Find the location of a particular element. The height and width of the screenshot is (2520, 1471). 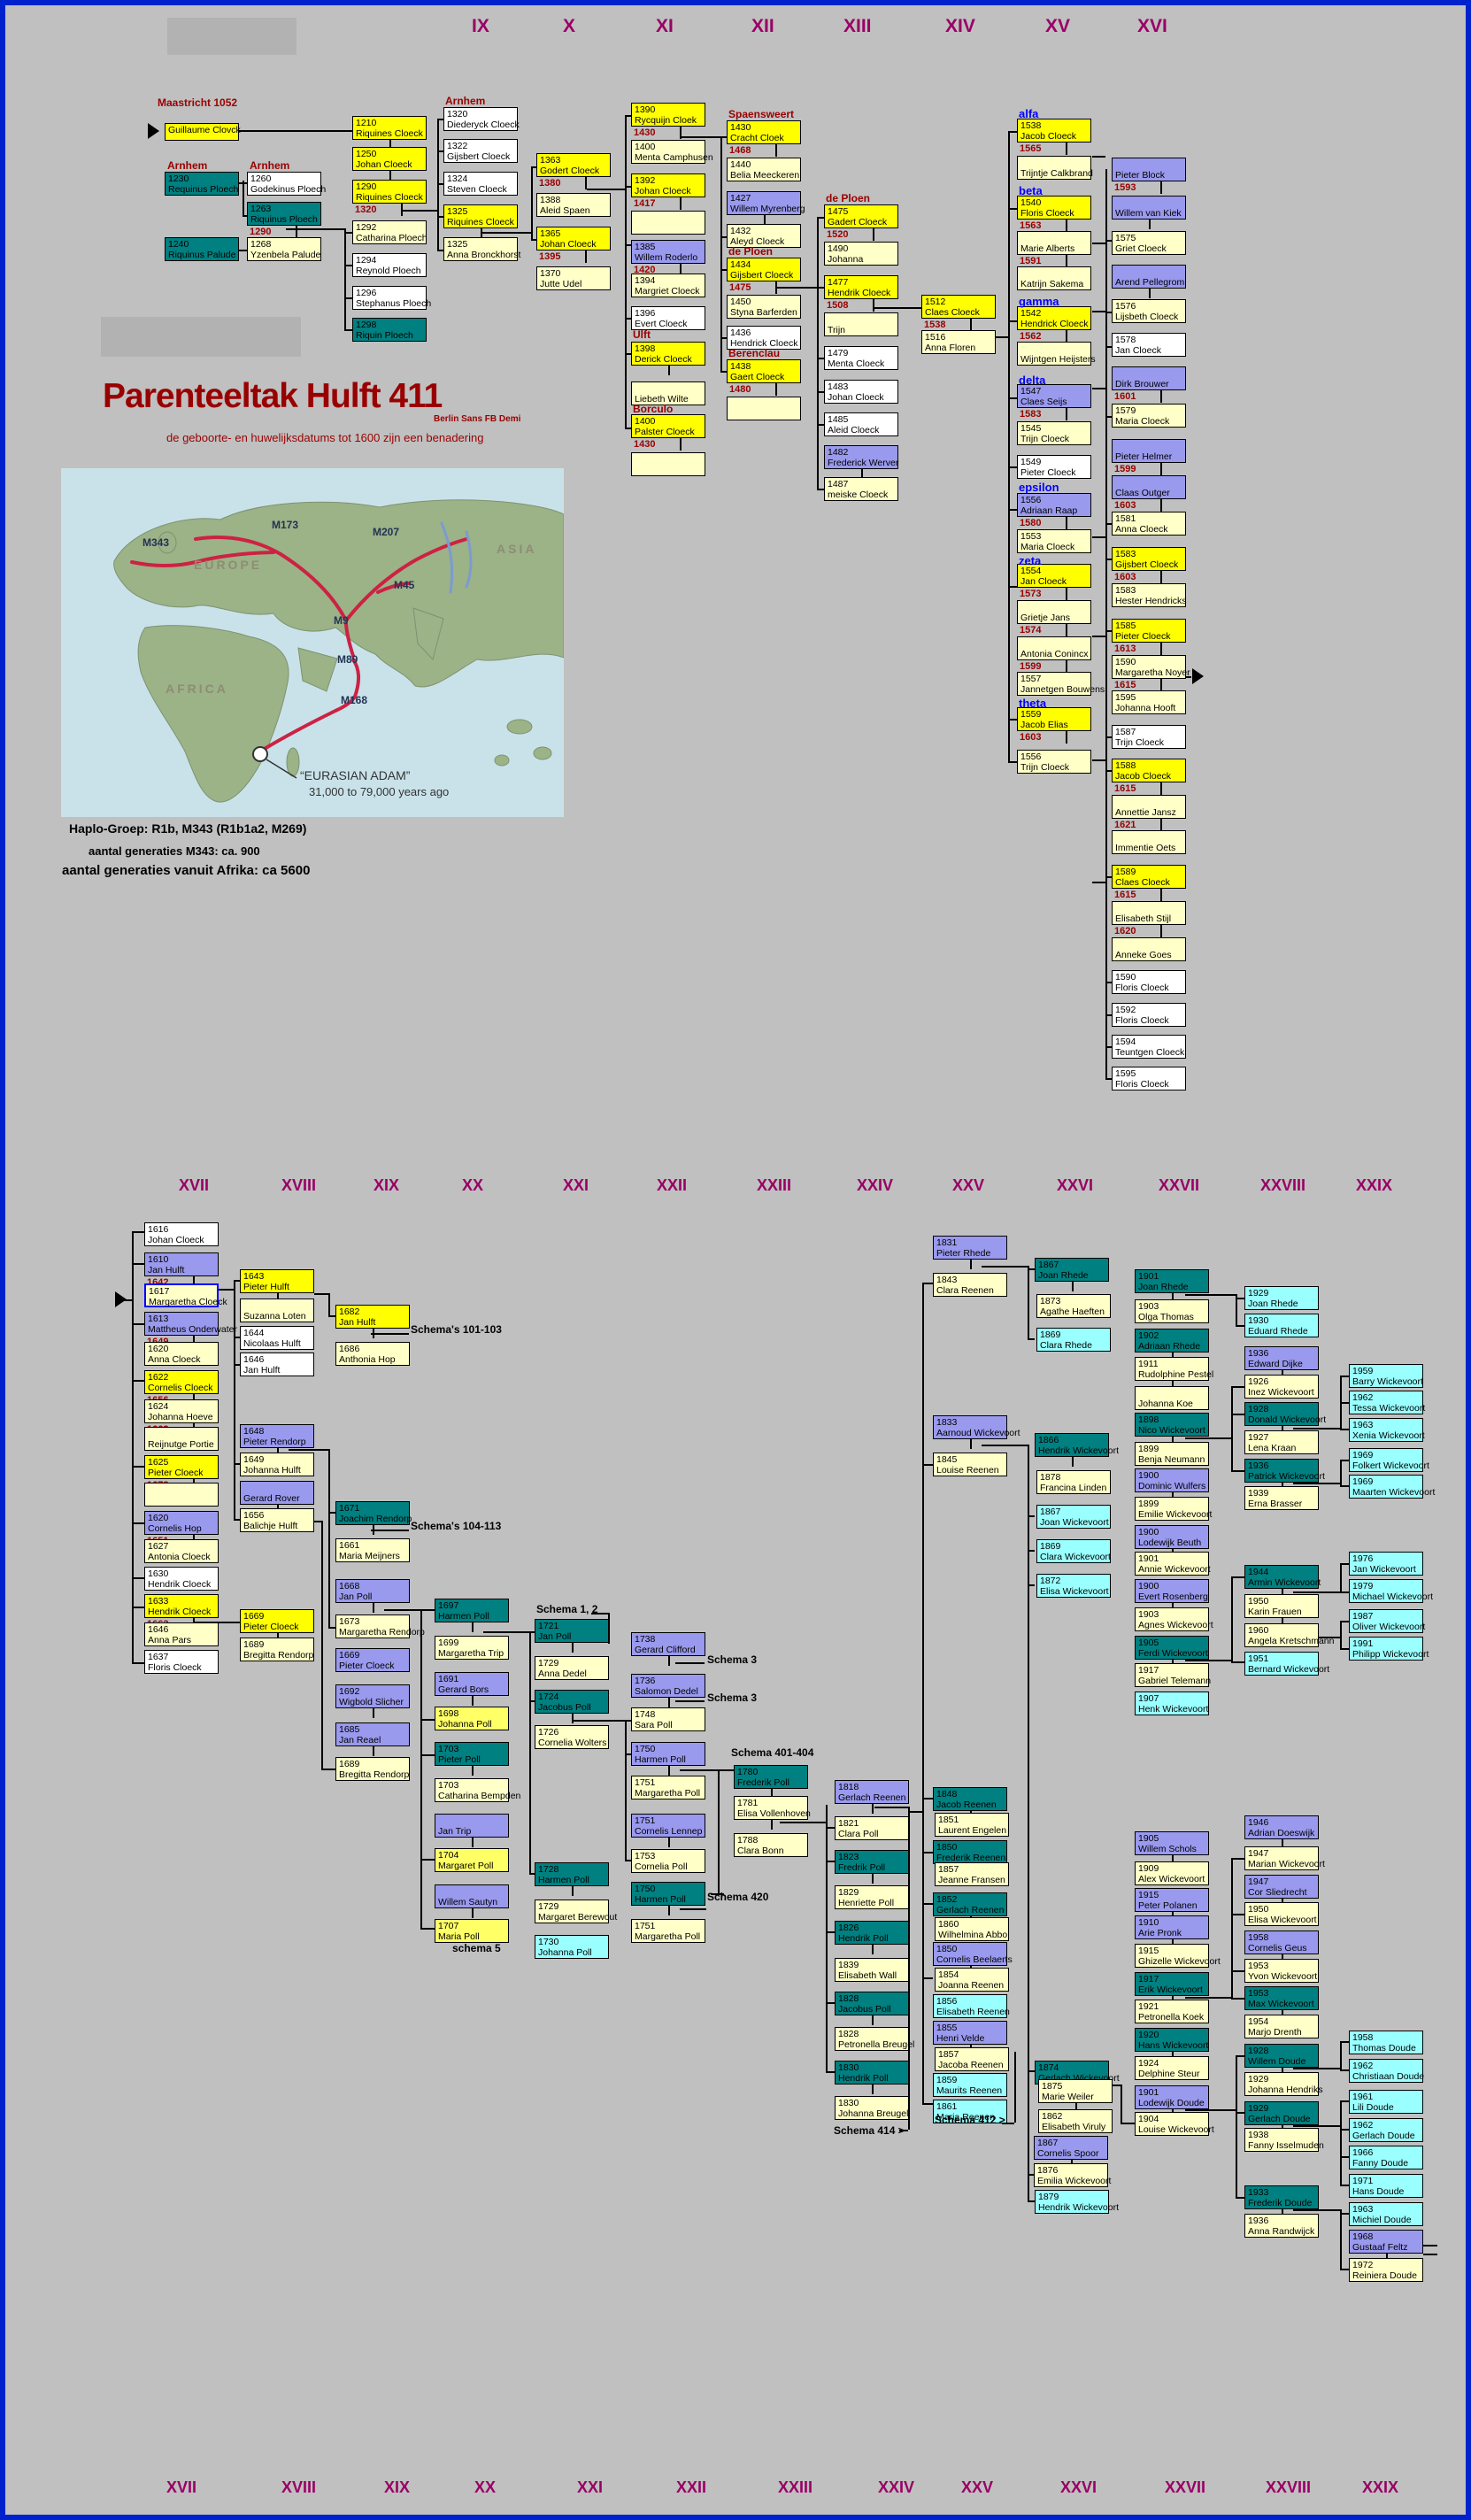

person-year: 1637 is located at coordinates (158, 1657).